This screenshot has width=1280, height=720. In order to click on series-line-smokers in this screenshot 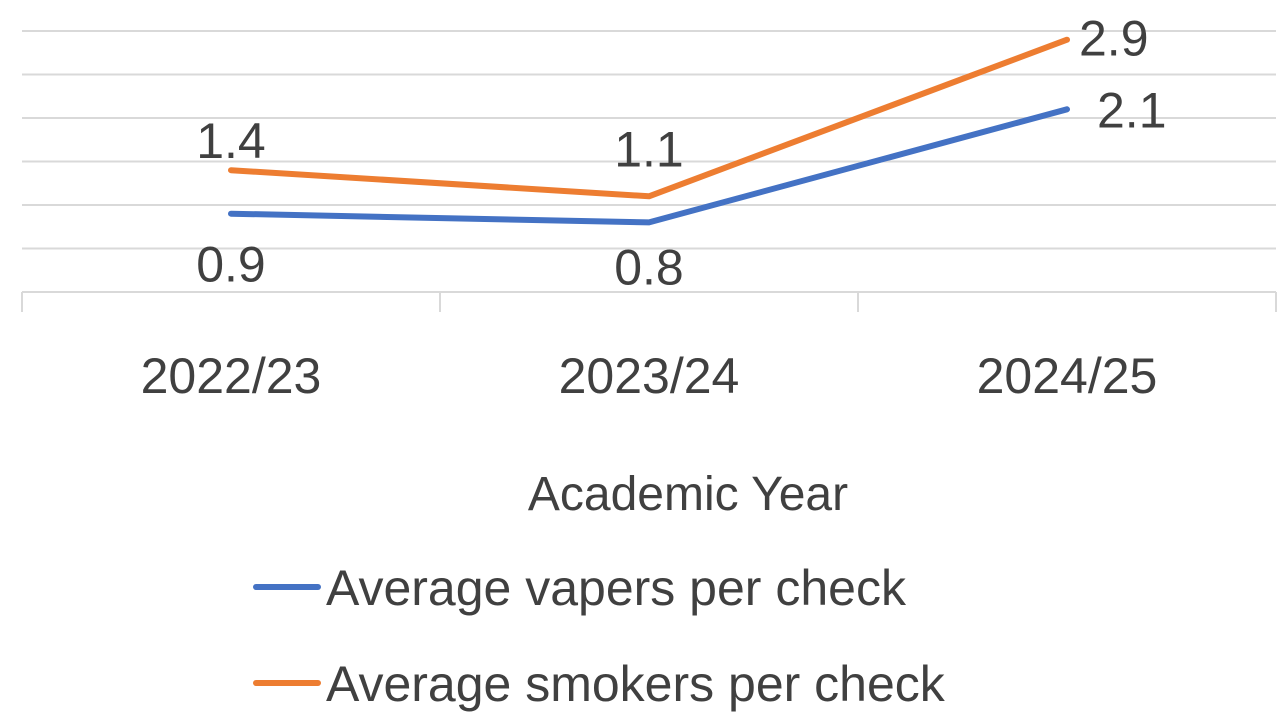, I will do `click(649, 118)`.